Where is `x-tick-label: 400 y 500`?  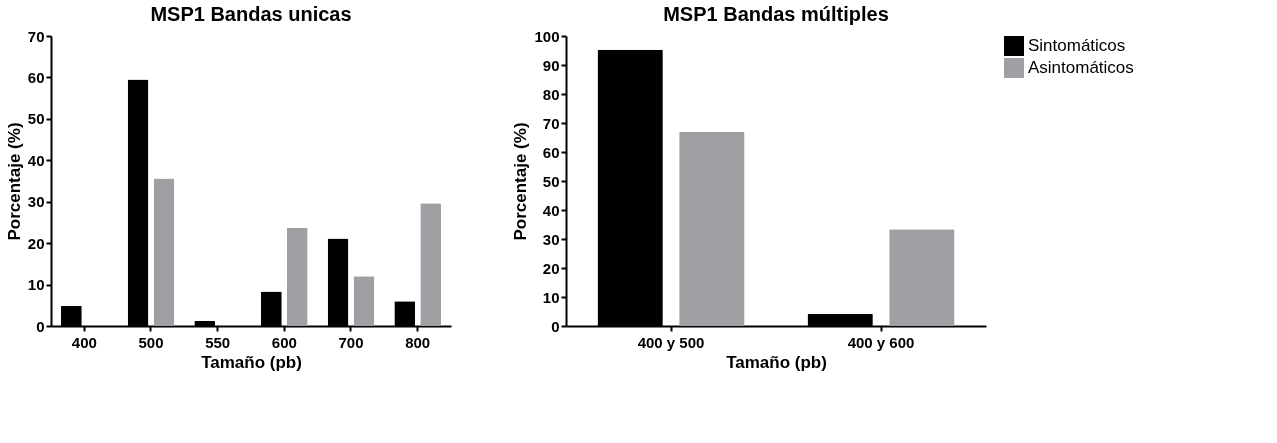 x-tick-label: 400 y 500 is located at coordinates (671, 342).